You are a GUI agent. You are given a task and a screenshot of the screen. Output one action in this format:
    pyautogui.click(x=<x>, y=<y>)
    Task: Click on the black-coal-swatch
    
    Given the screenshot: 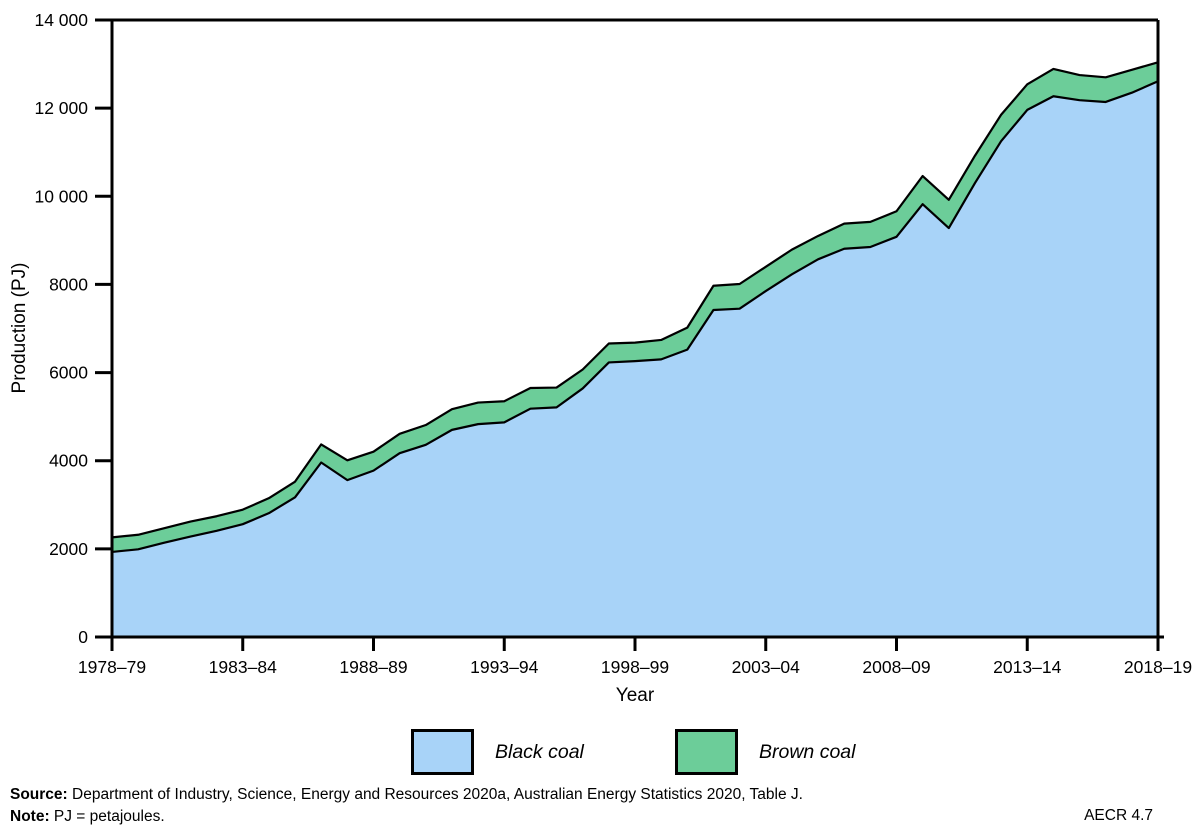 What is the action you would take?
    pyautogui.click(x=442, y=752)
    